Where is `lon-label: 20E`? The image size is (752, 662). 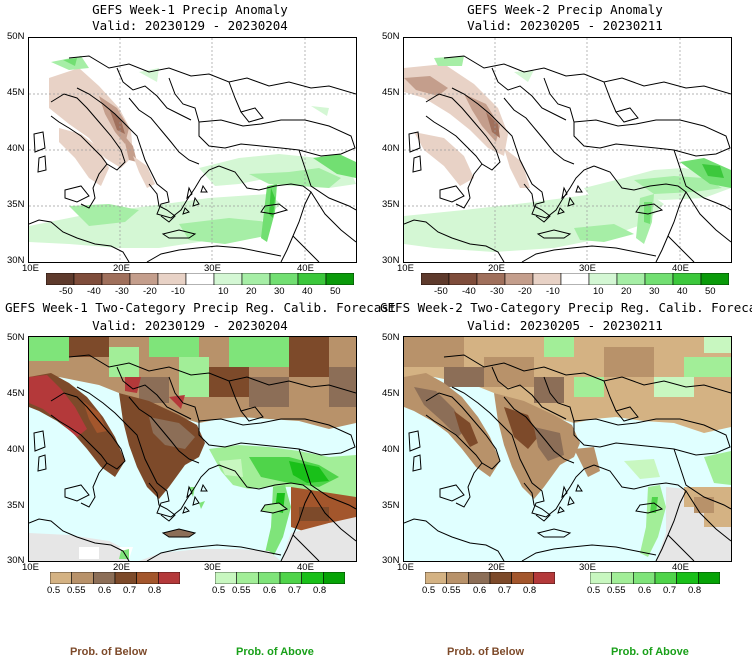
lon-label: 20E is located at coordinates (496, 567).